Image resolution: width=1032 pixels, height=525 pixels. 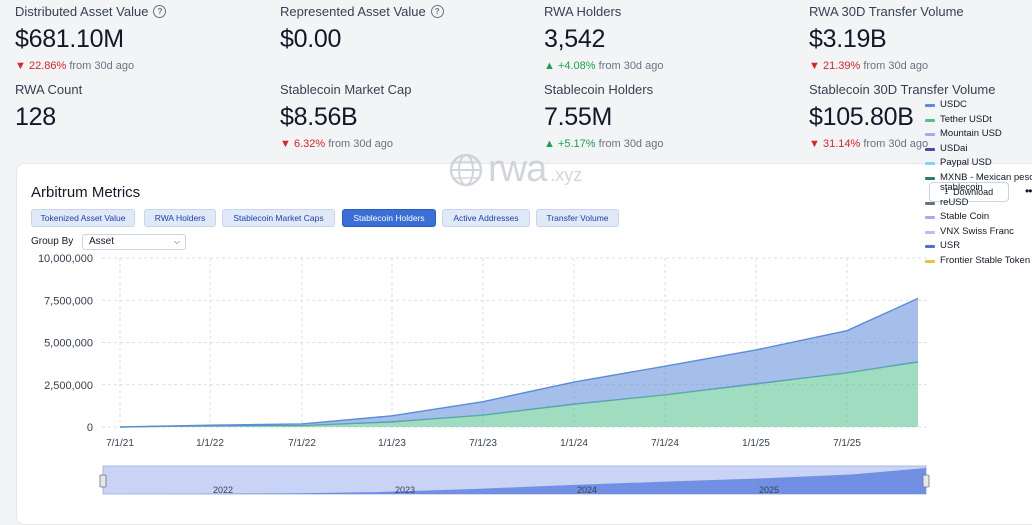 What do you see at coordinates (49, 89) in the screenshot?
I see `metric-label: RWA Count` at bounding box center [49, 89].